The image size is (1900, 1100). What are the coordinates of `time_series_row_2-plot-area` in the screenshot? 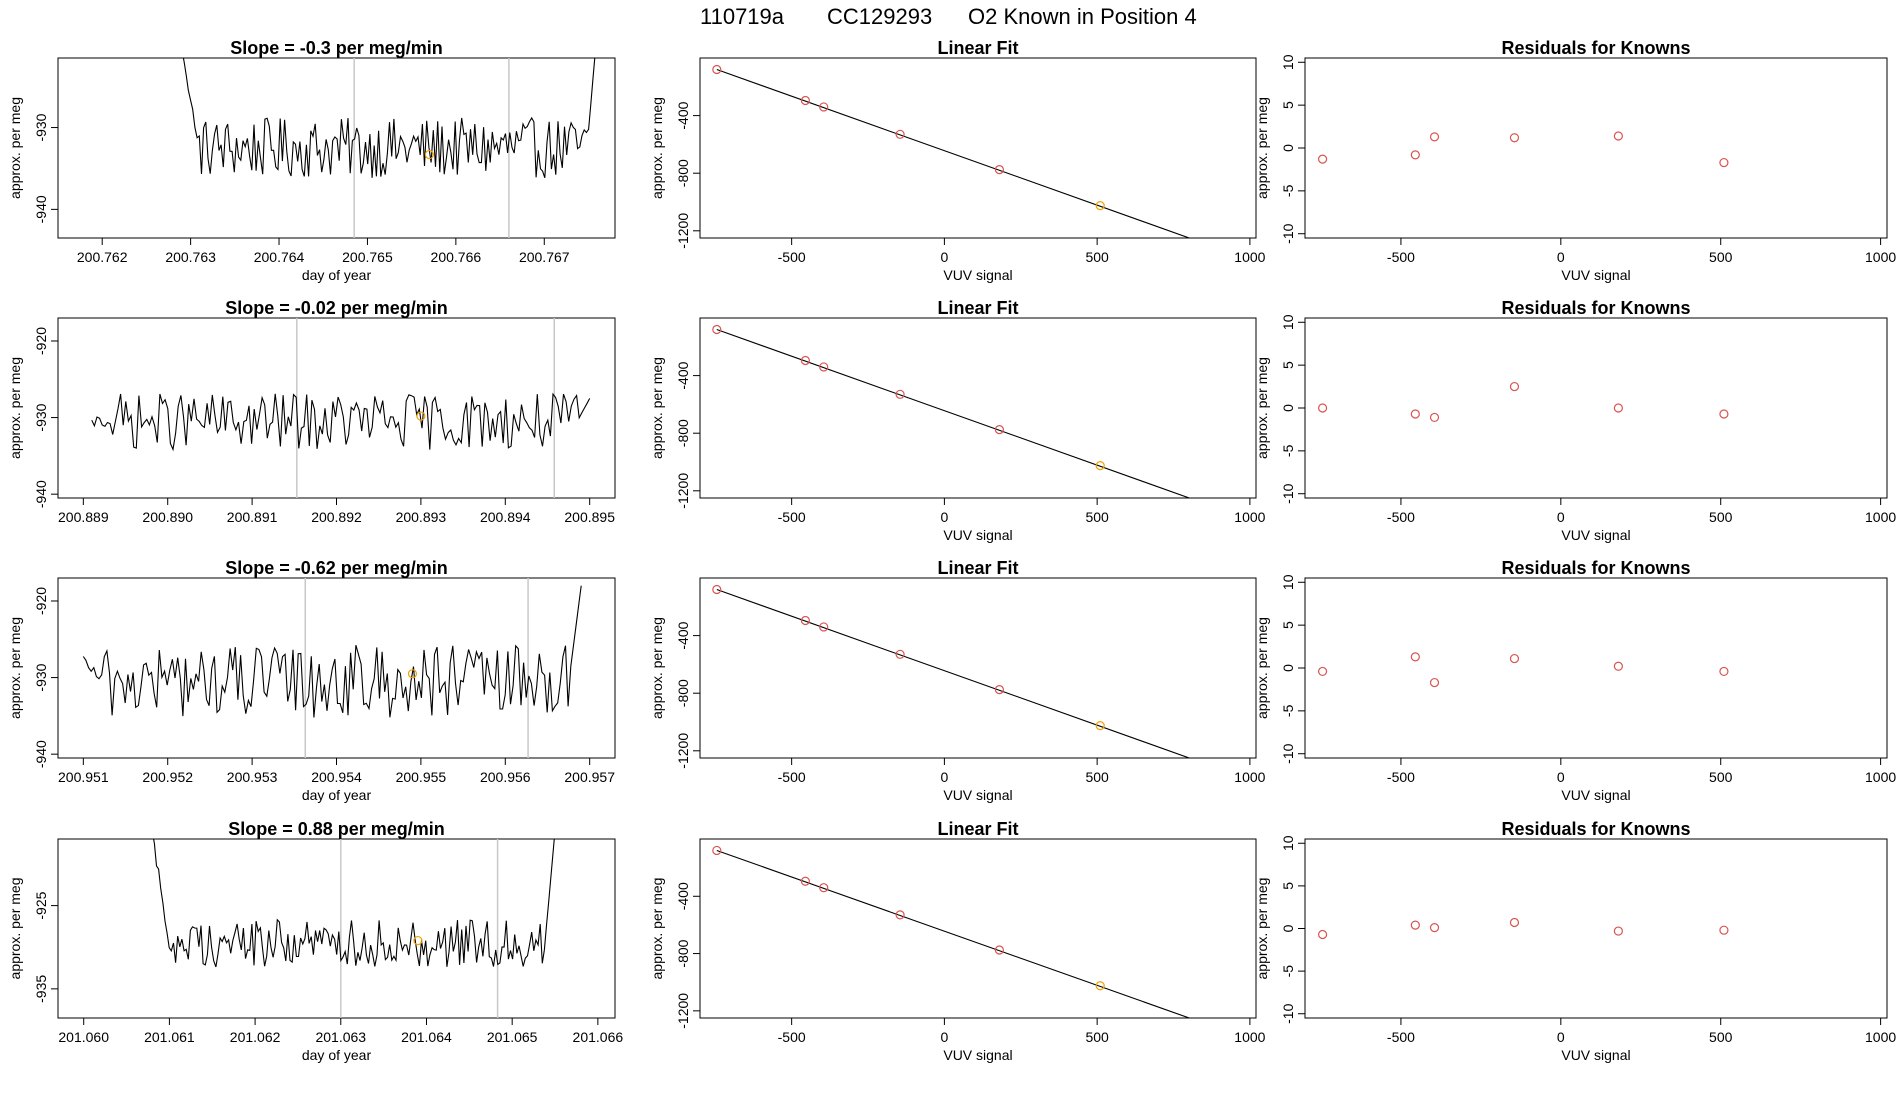 It's located at (341, 408).